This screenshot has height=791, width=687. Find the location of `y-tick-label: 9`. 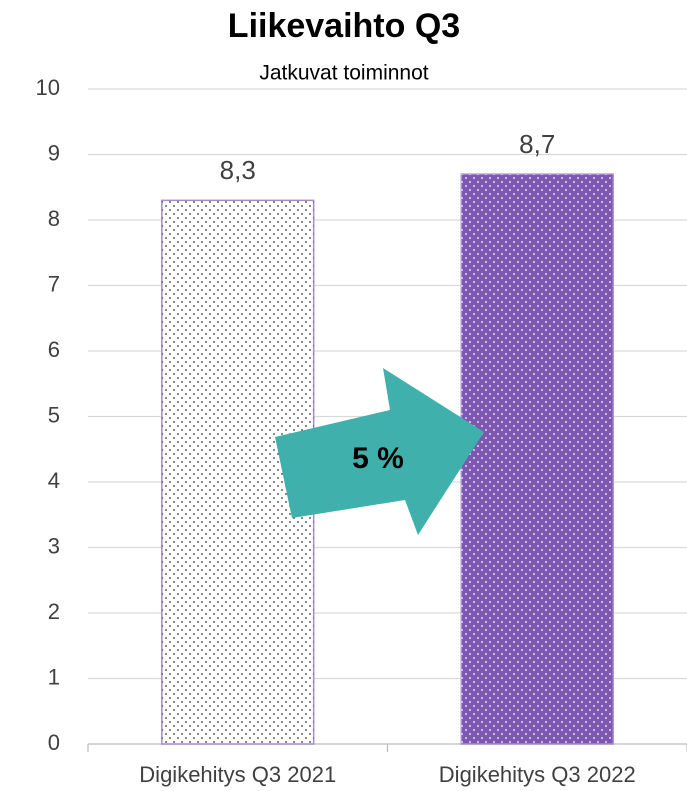

y-tick-label: 9 is located at coordinates (54, 152).